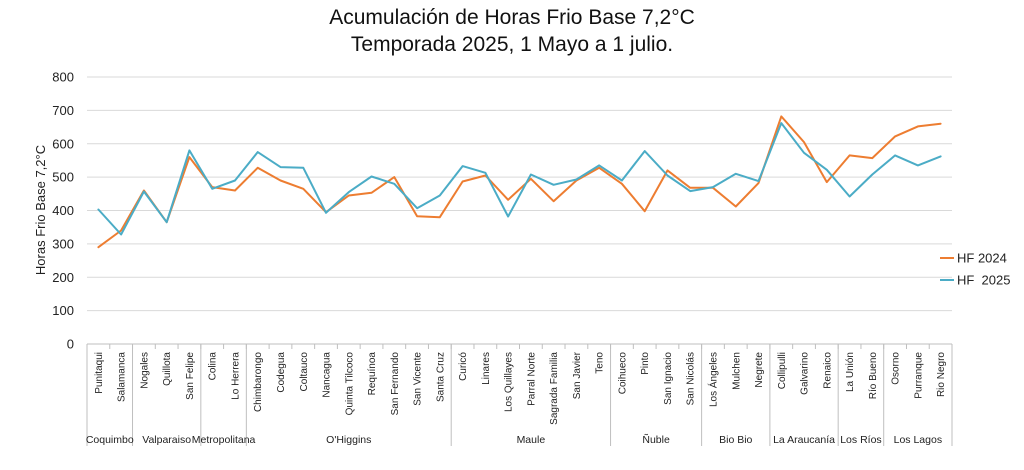 This screenshot has height=470, width=1024. I want to click on y-axis-ticks: 0 100 200 300 400 500 600 700 800, so click(63, 211).